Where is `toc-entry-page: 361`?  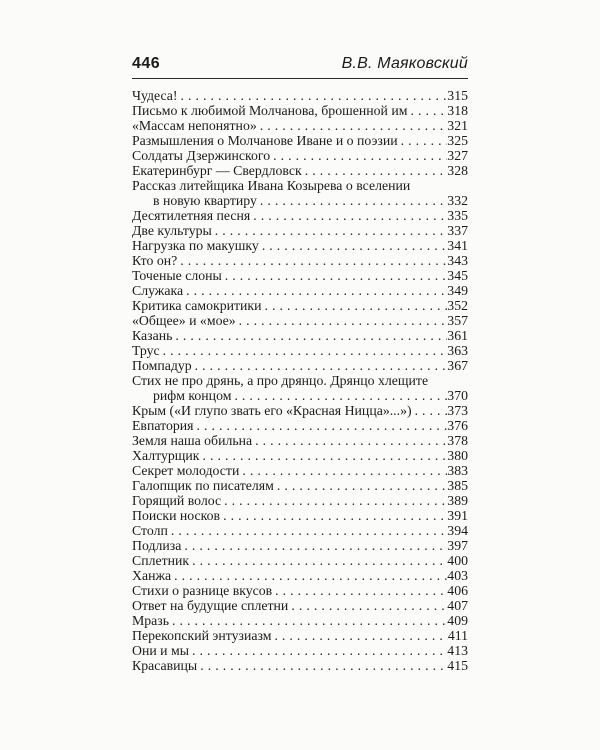
toc-entry-page: 361 is located at coordinates (457, 335).